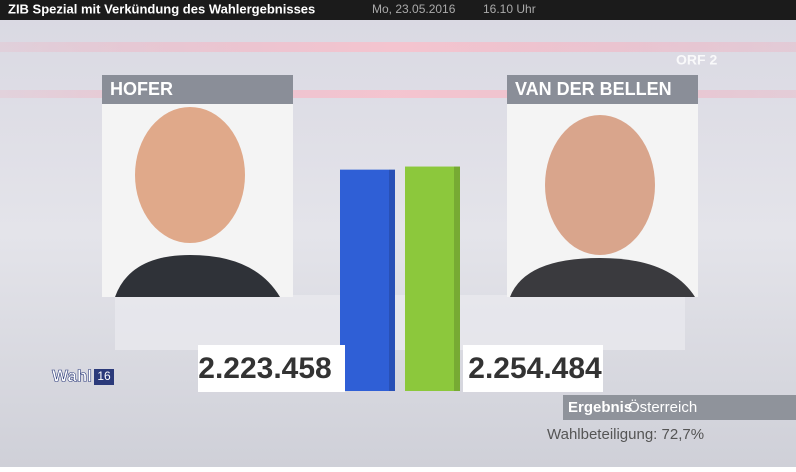 Image resolution: width=796 pixels, height=472 pixels. What do you see at coordinates (414, 9) in the screenshot?
I see `header-date: Mo, 23.05.2016` at bounding box center [414, 9].